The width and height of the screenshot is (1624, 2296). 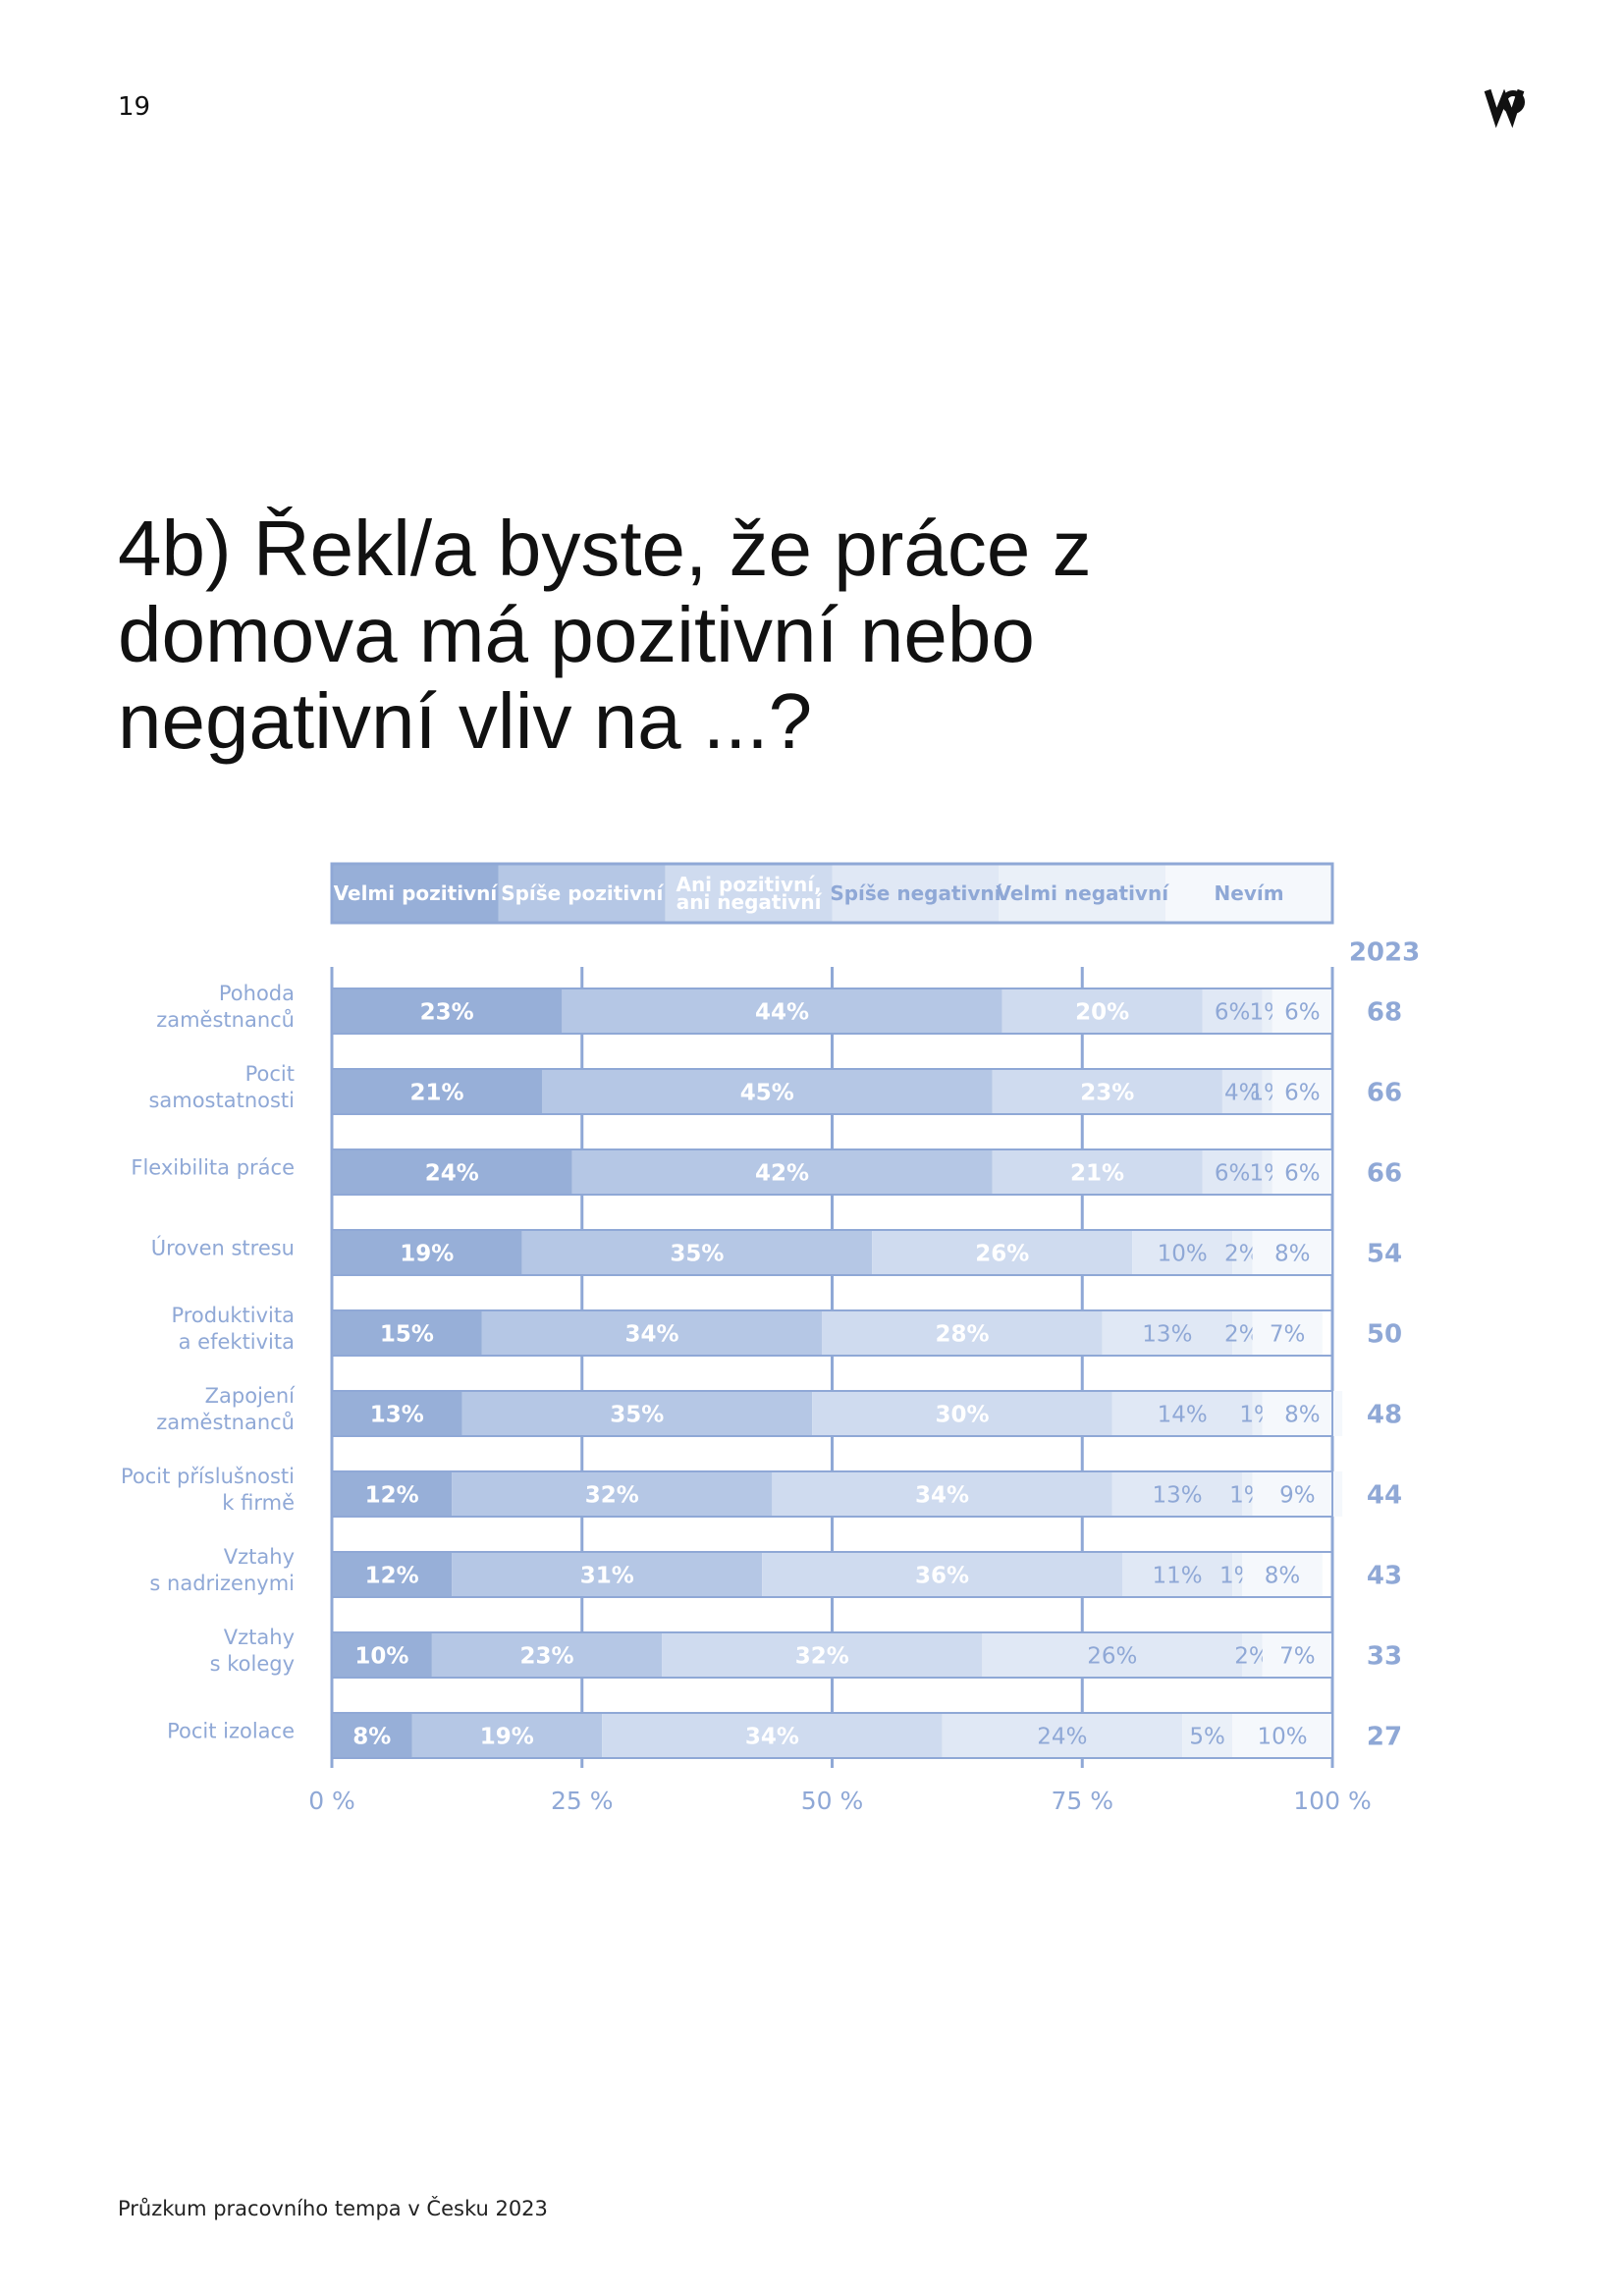 What do you see at coordinates (1384, 1657) in the screenshot?
I see `net-value: 33` at bounding box center [1384, 1657].